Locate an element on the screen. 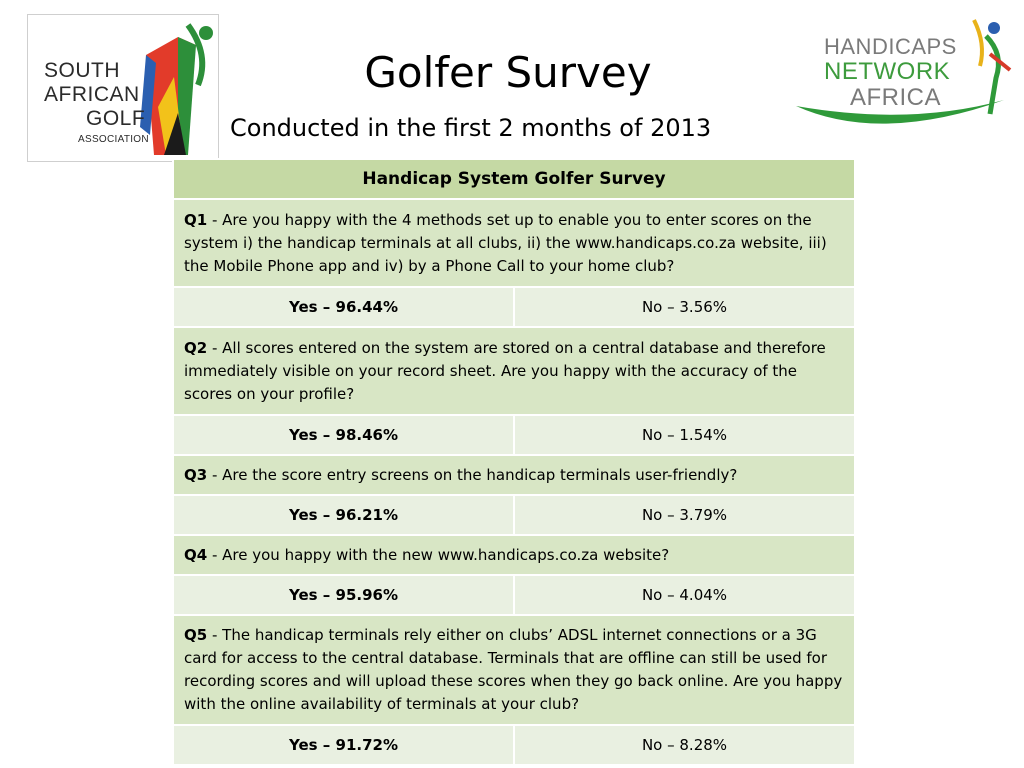 The width and height of the screenshot is (1024, 768). answer-row: Yes – 91.72% No – 8.28% is located at coordinates (514, 745).